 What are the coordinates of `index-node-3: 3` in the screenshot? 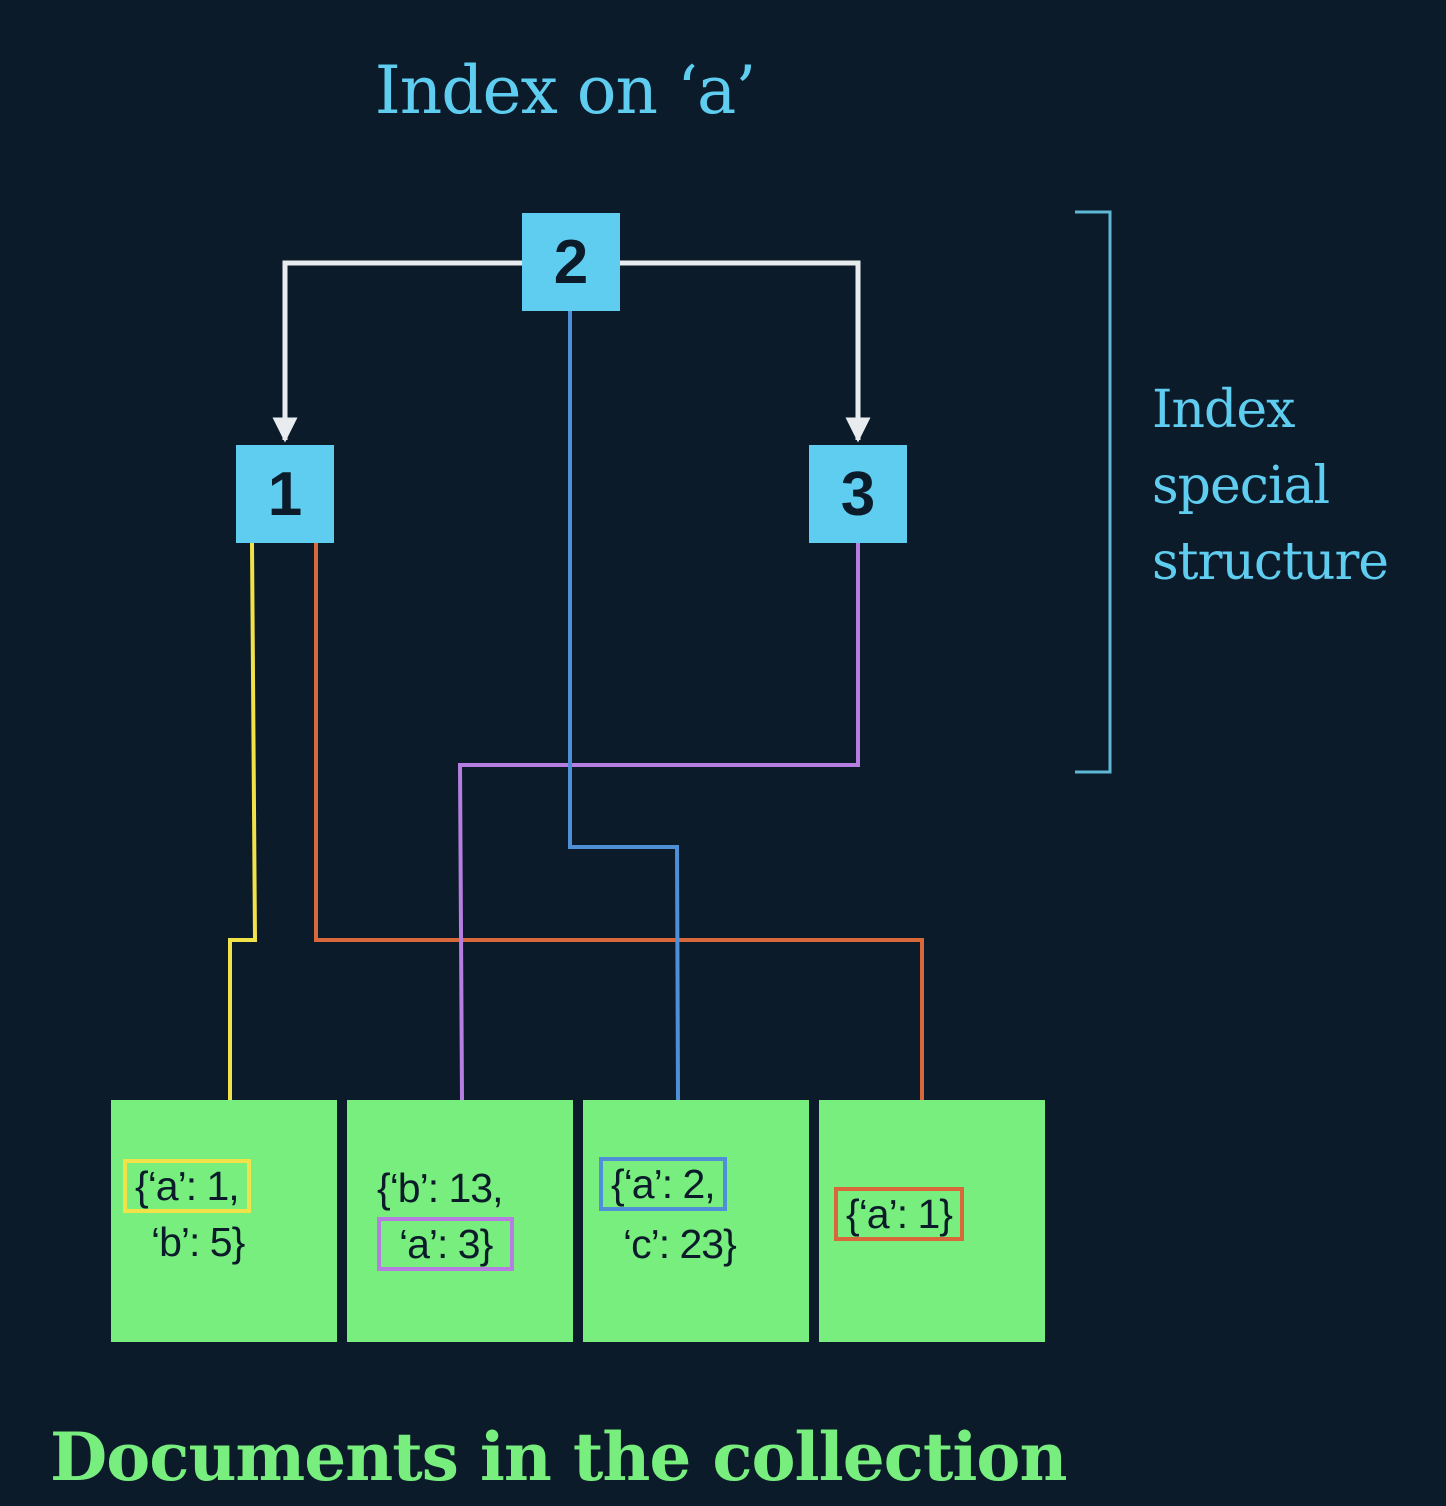 It's located at (858, 494).